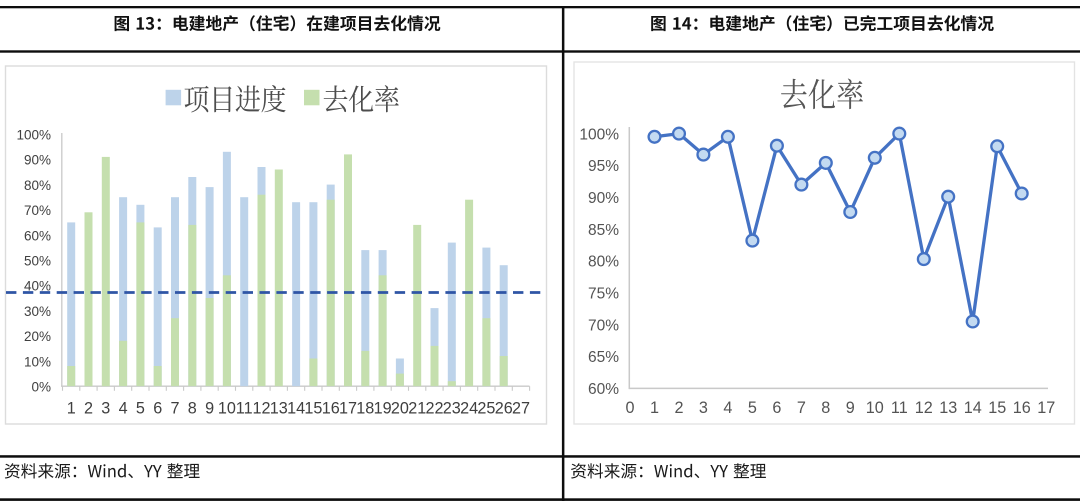 Image resolution: width=1080 pixels, height=504 pixels. I want to click on svg-text: 26, so click(504, 408).